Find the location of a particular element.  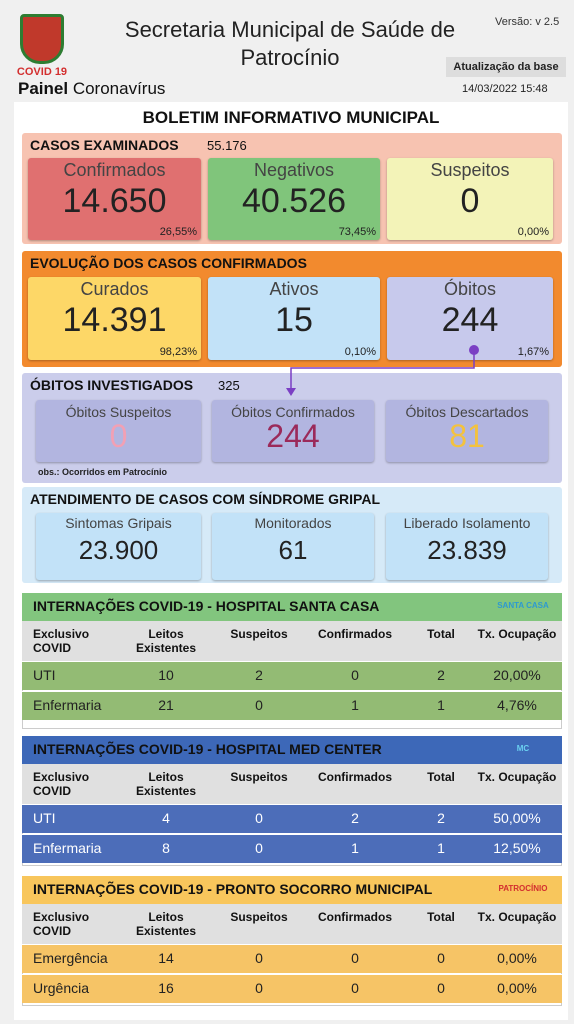

card-value: 40.526 is located at coordinates (294, 201).